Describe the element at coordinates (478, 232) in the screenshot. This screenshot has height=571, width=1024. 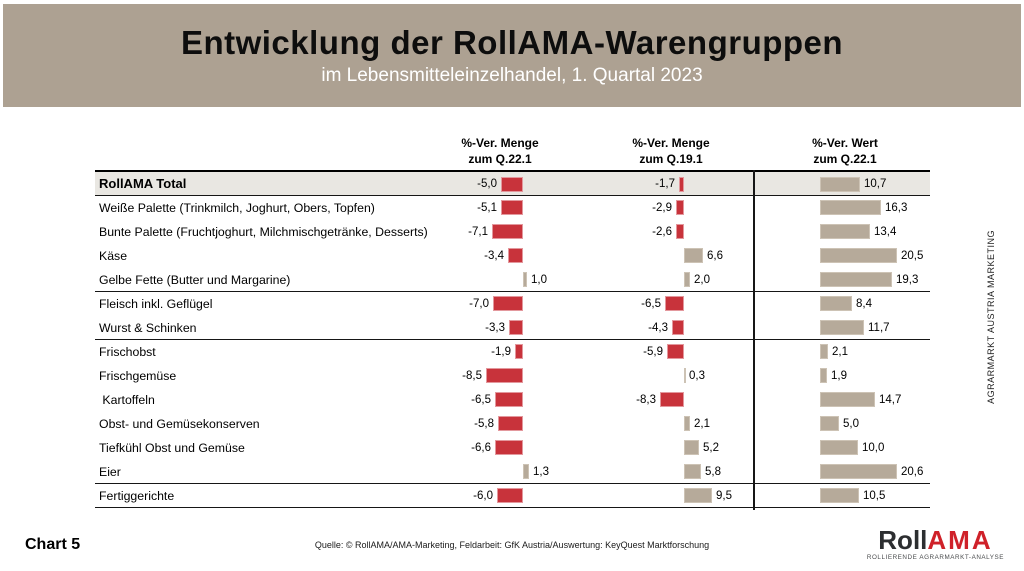
I see `value-label: -7,1` at that location.